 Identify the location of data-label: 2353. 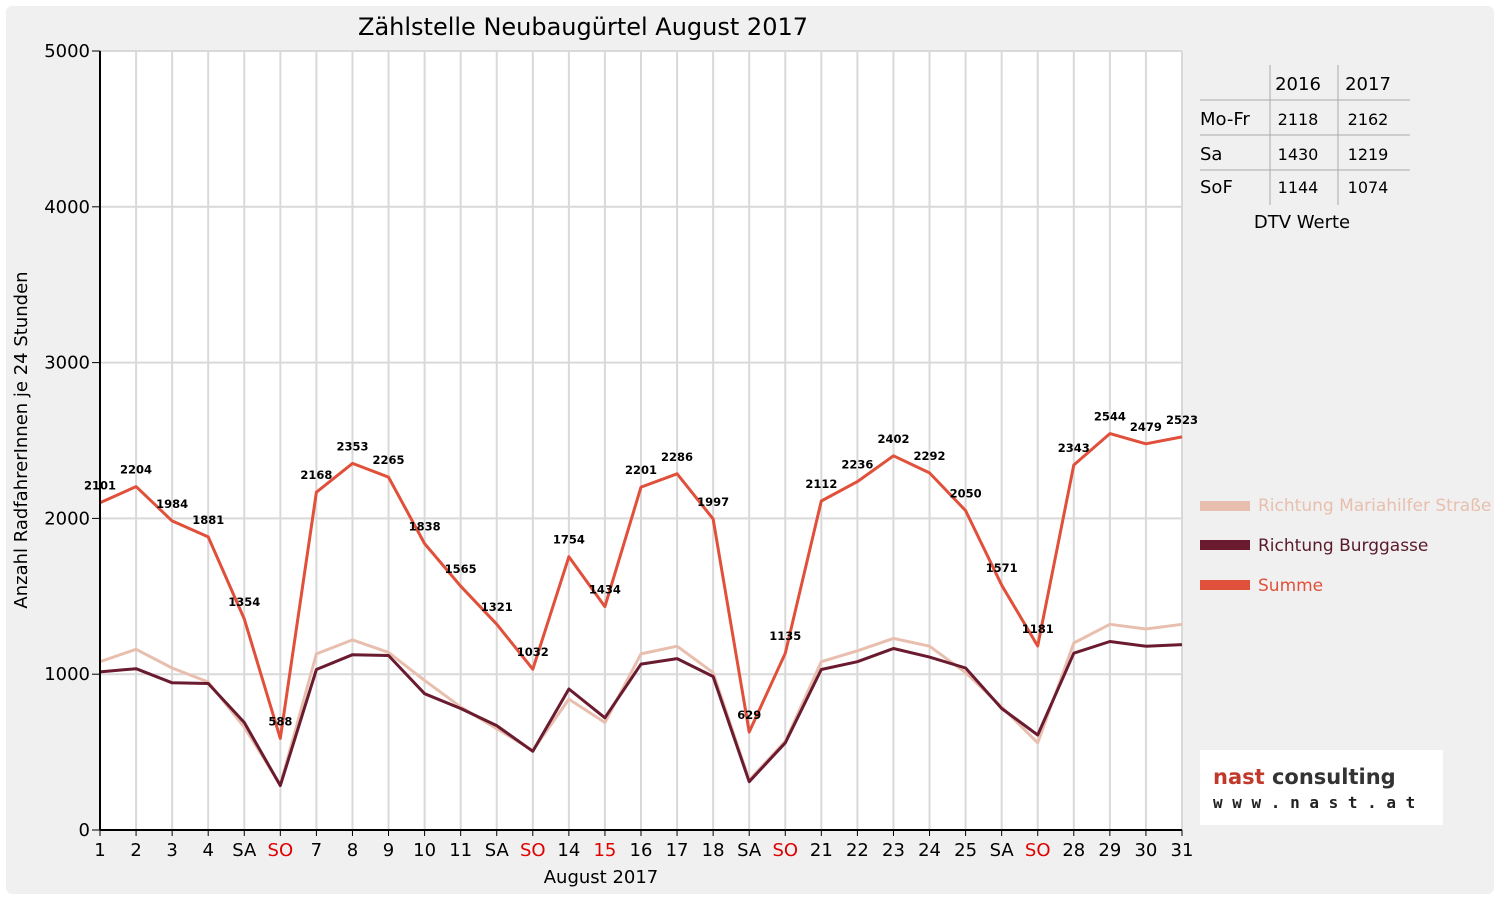
(352, 446).